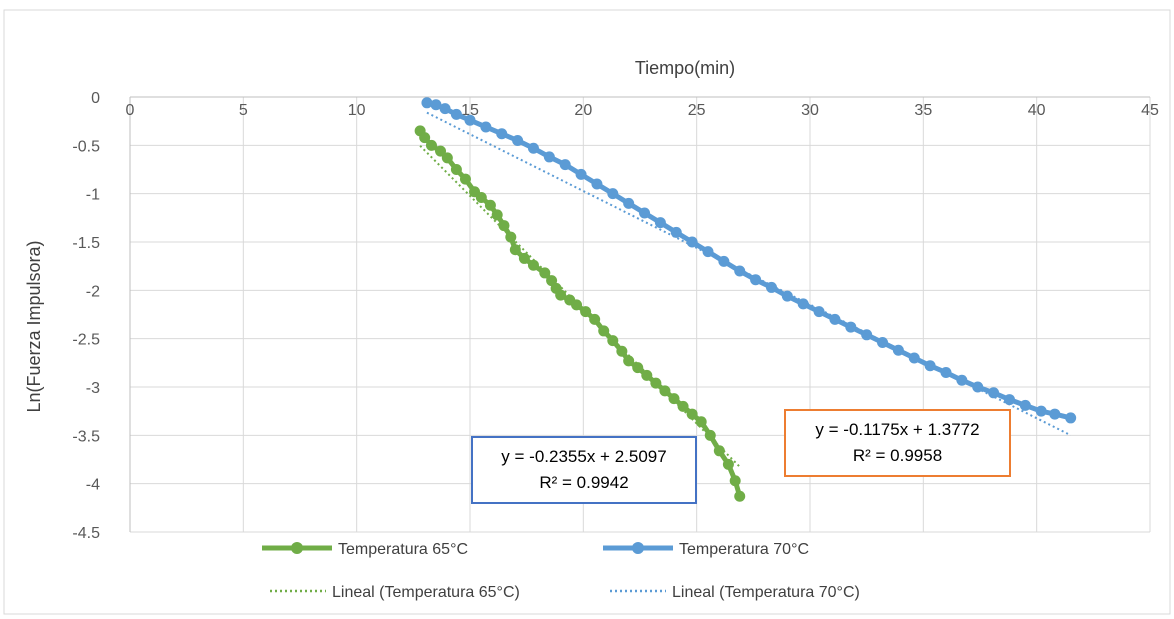 Image resolution: width=1174 pixels, height=619 pixels. I want to click on trendline, so click(580, 306).